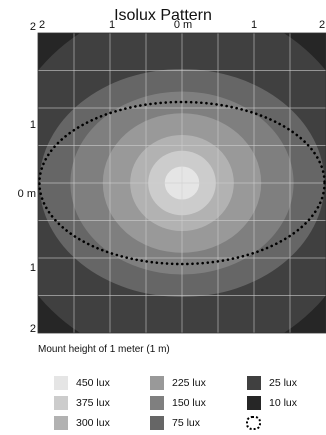 The width and height of the screenshot is (326, 435). Describe the element at coordinates (26, 194) in the screenshot. I see `y-tick-label: 0 m` at that location.